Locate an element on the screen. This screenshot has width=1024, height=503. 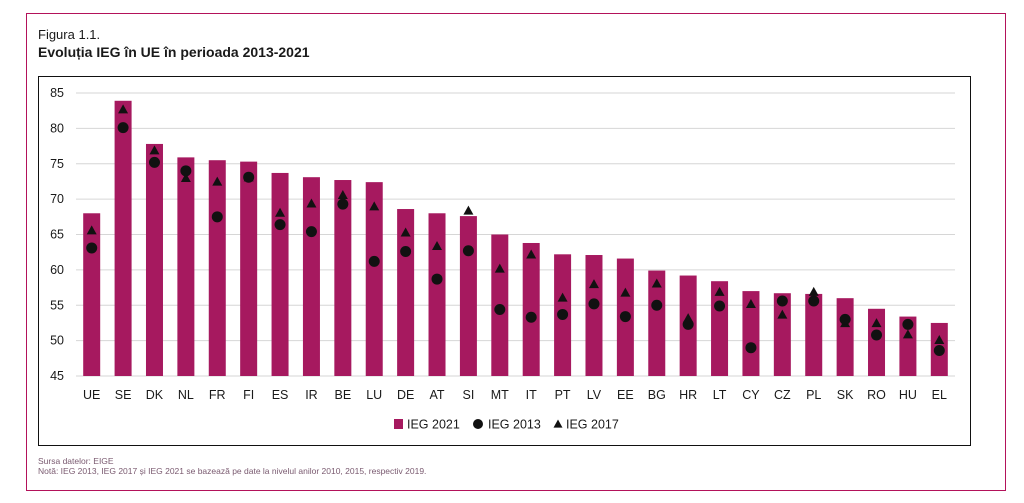
x-tick-label: PL is located at coordinates (813, 395).